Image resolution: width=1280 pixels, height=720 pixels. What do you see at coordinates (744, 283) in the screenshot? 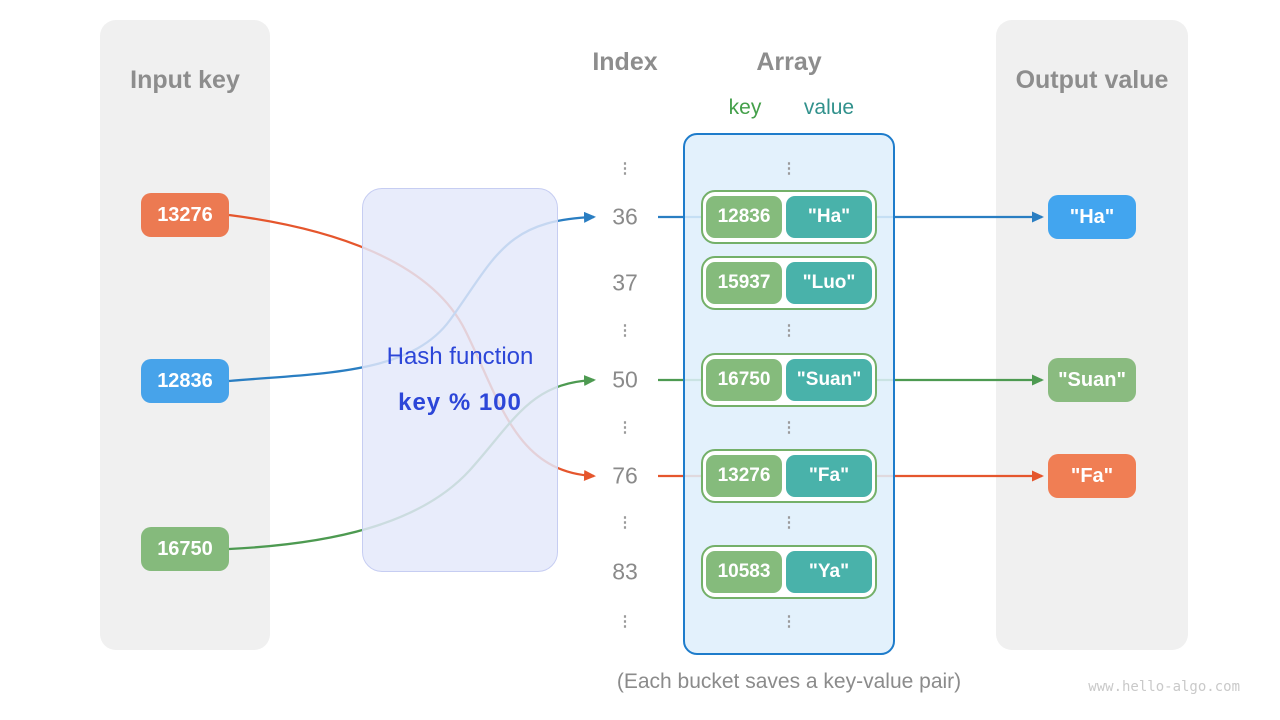
I see `bucket-key: 15937` at bounding box center [744, 283].